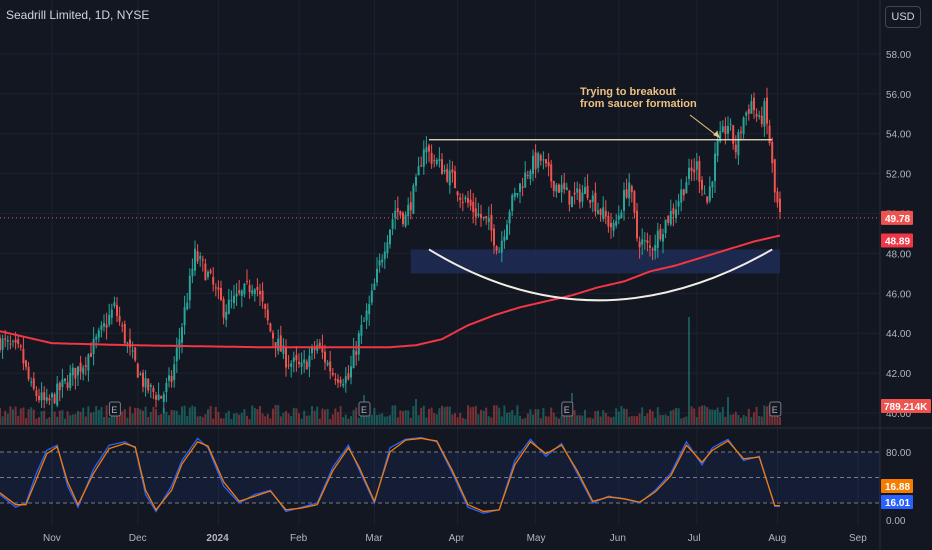  I want to click on earnings-marker-label: E, so click(567, 410).